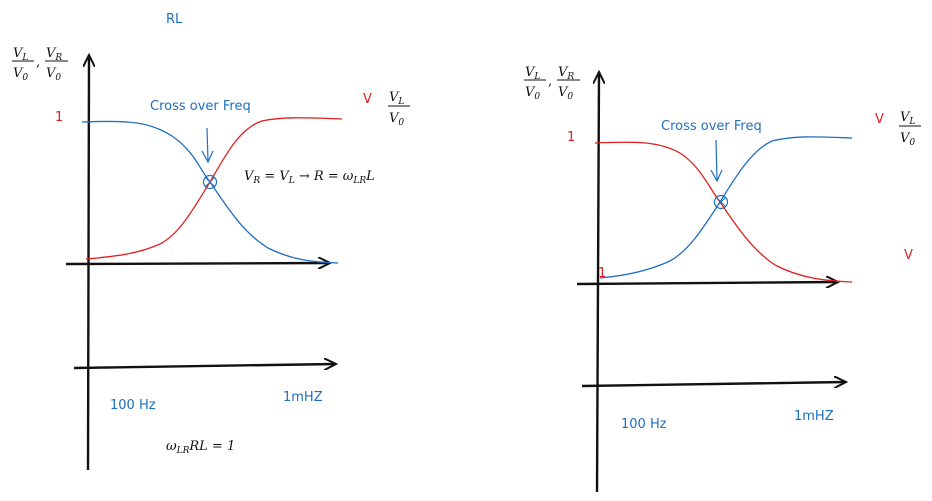  What do you see at coordinates (879, 119) in the screenshot?
I see `right-legend-v: V` at bounding box center [879, 119].